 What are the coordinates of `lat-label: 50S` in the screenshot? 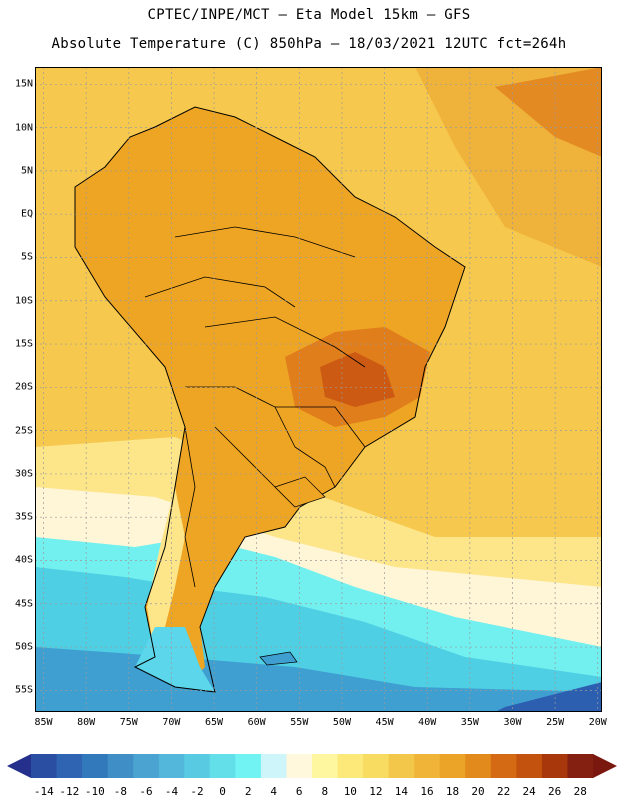 It's located at (23, 647).